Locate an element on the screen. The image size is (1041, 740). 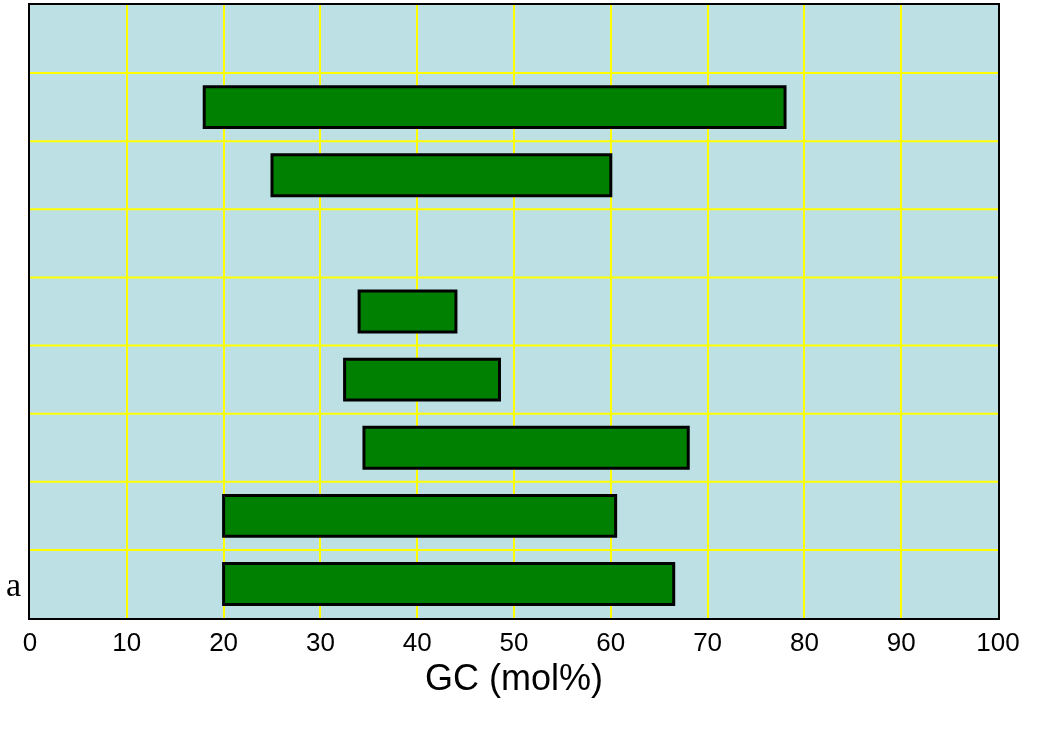
x-tick-label: 20 is located at coordinates (224, 642).